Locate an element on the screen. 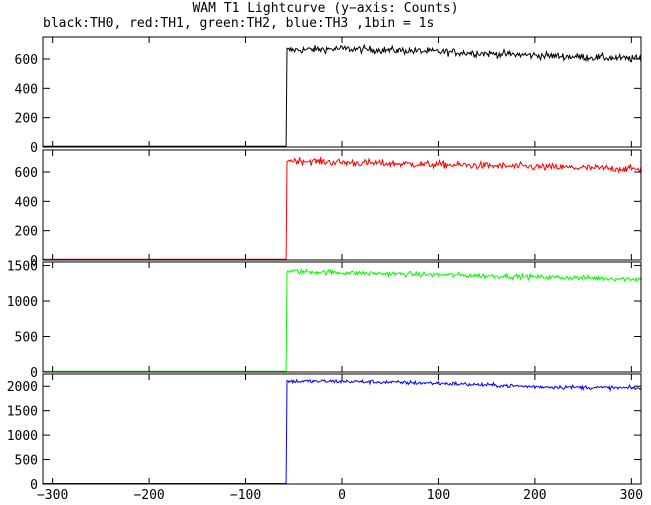 This screenshot has height=505, width=651. x-tick-label: −100 is located at coordinates (245, 495).